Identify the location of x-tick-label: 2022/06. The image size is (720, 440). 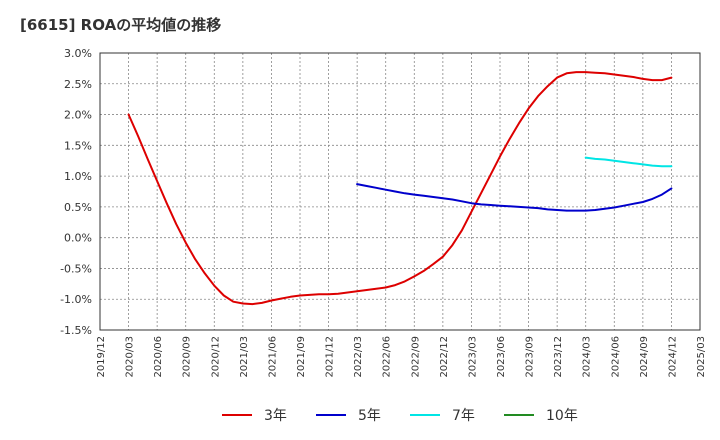
(387, 357).